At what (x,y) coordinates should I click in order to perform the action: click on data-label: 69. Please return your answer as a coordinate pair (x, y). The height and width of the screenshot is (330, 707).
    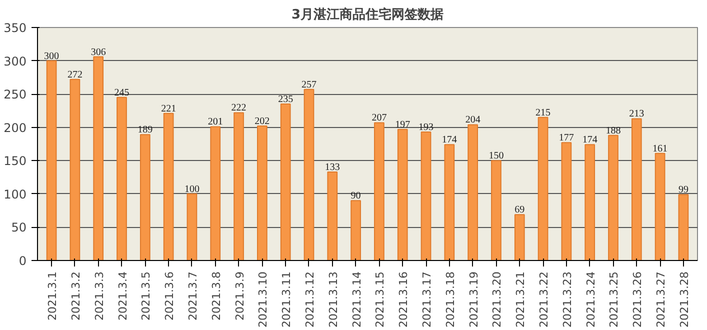
    Looking at the image, I should click on (519, 210).